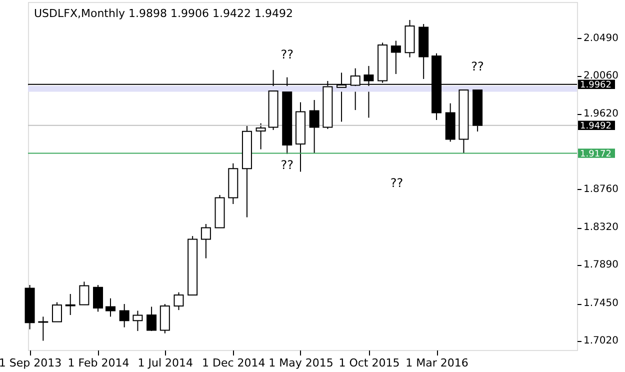 The height and width of the screenshot is (372, 625). What do you see at coordinates (601, 189) in the screenshot?
I see `y-tick-label: 1.8760` at bounding box center [601, 189].